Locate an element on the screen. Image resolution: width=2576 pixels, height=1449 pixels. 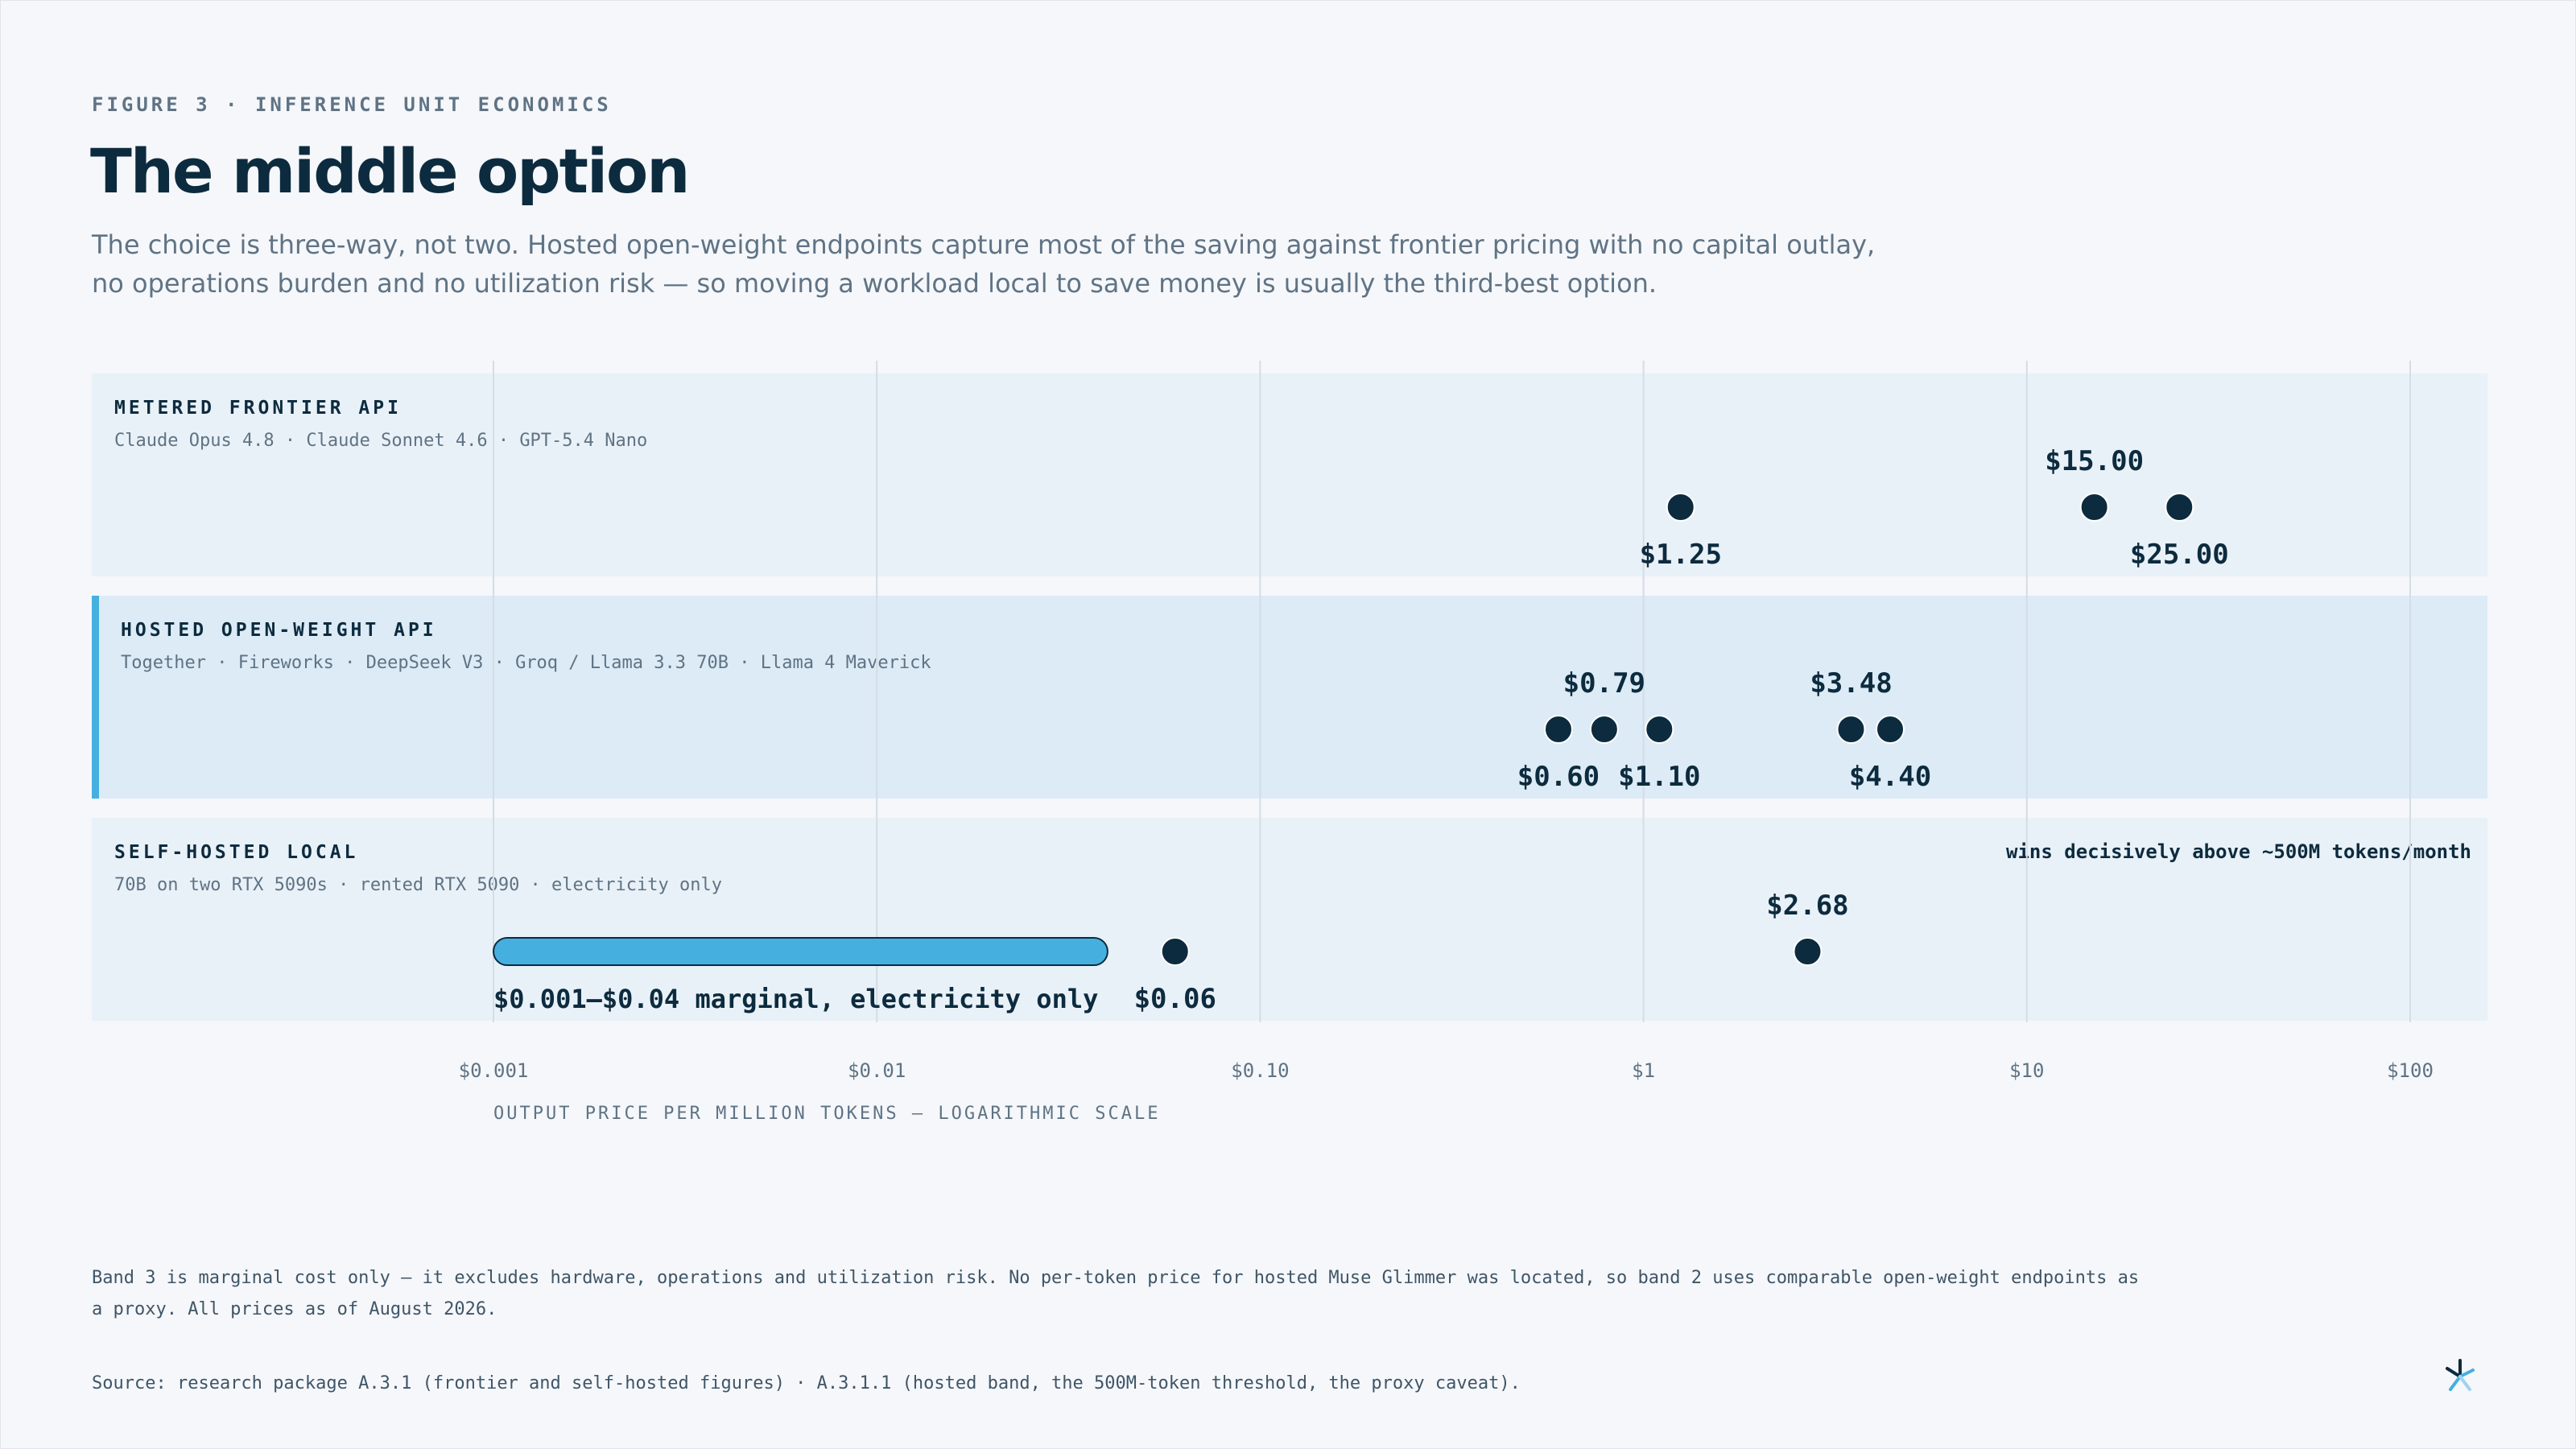
data-label-2-0: $0.06 is located at coordinates (1175, 999).